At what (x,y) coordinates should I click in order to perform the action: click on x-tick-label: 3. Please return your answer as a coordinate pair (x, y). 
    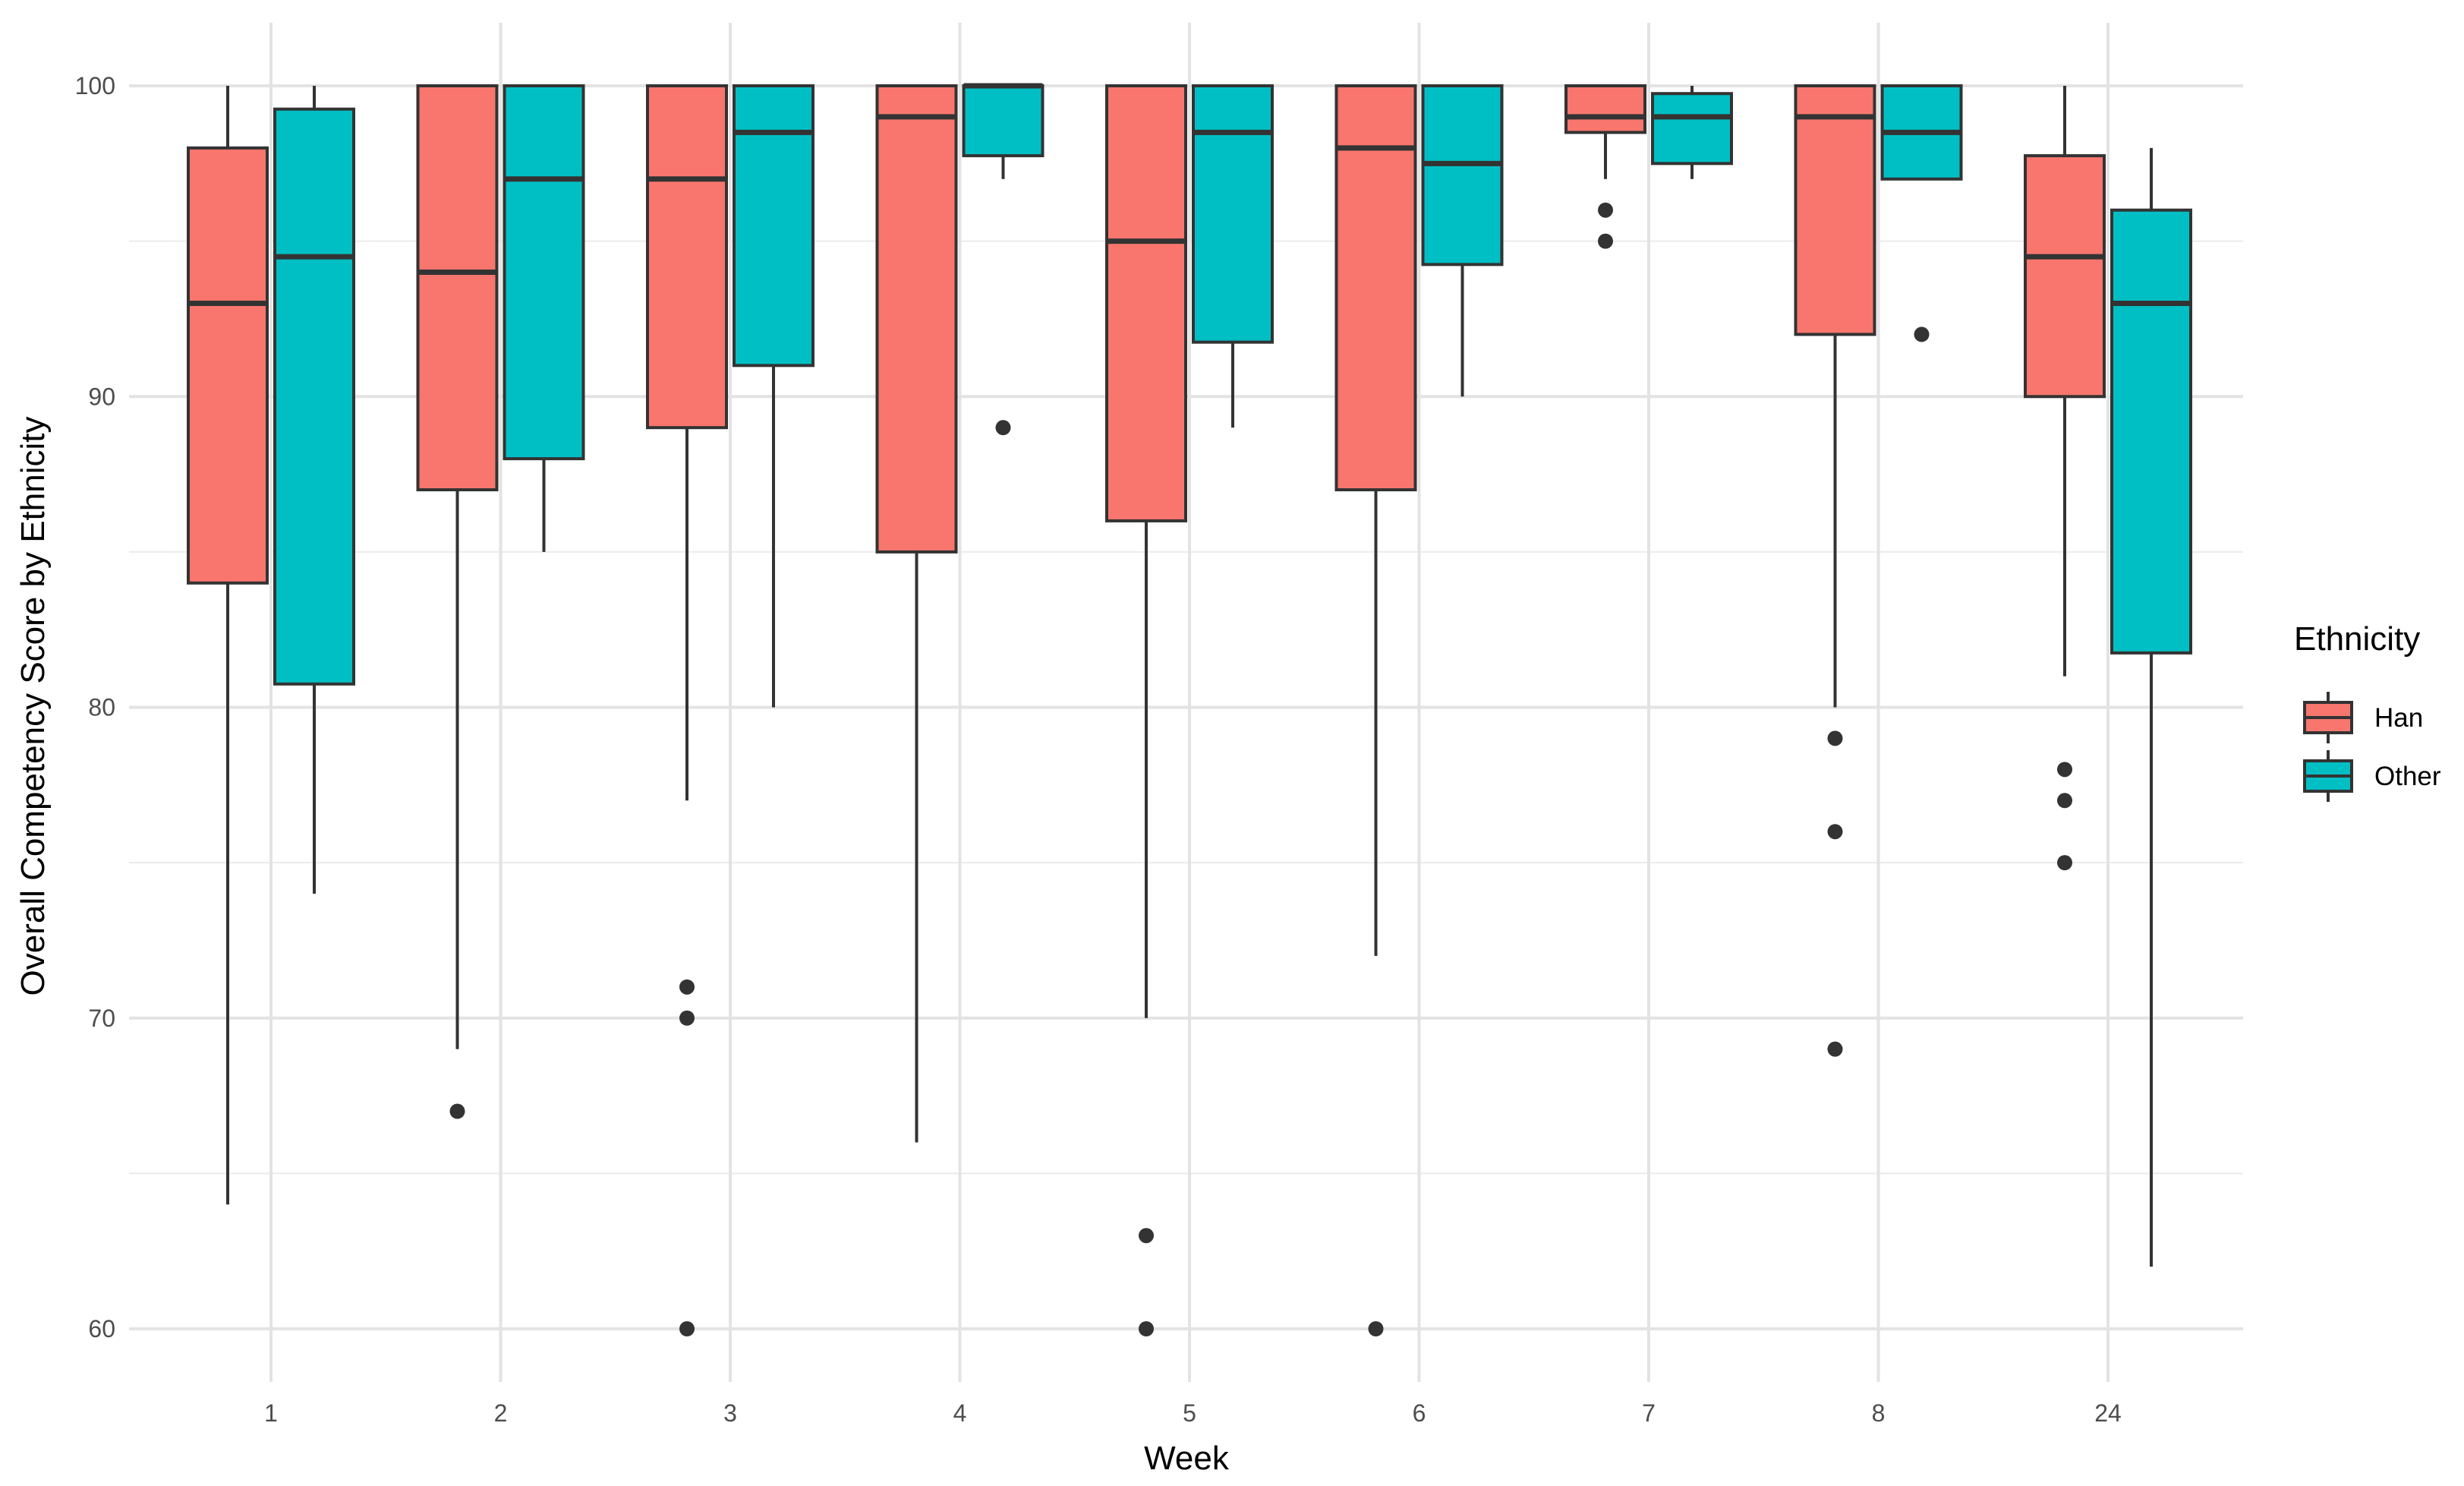
    Looking at the image, I should click on (730, 1413).